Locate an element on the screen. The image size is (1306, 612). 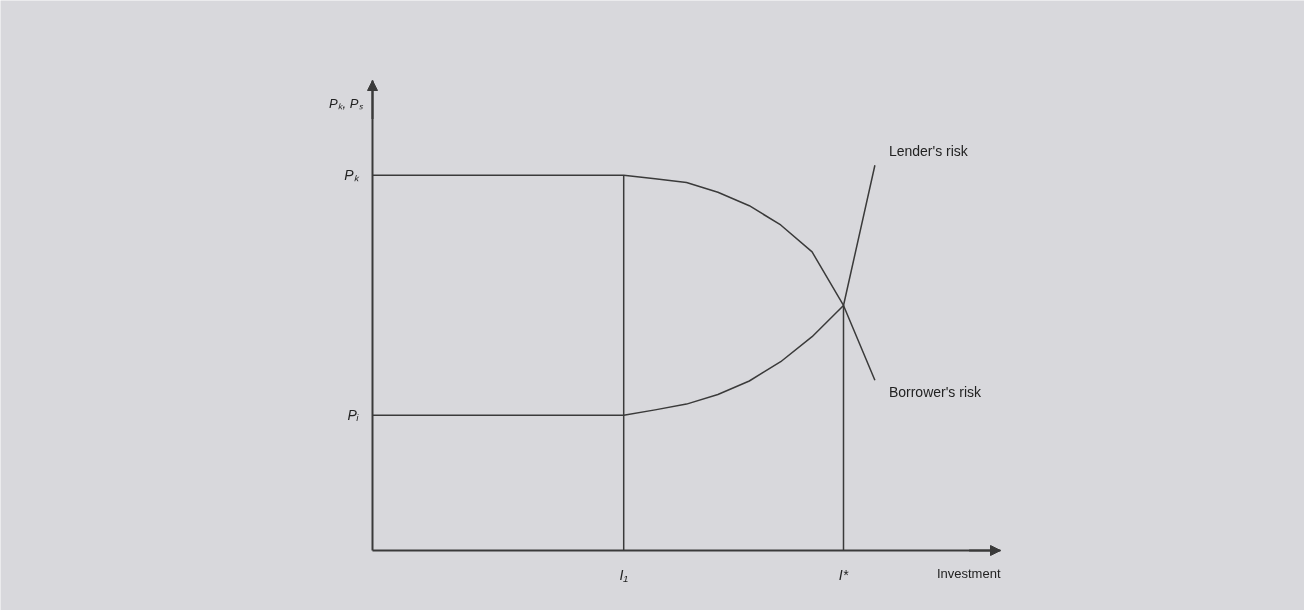
x-tick-label: I* is located at coordinates (843, 574).